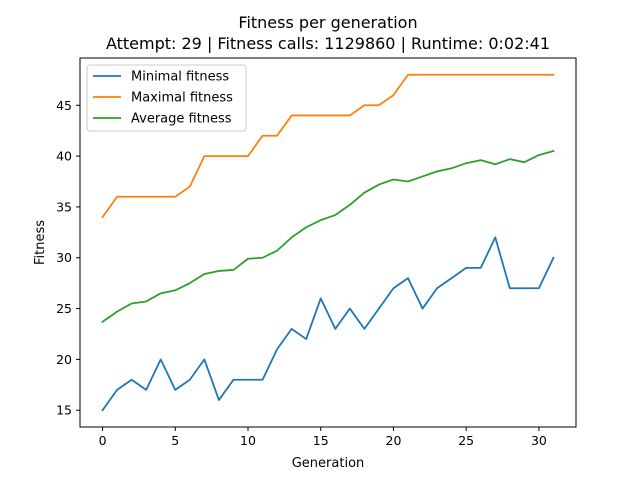  I want to click on legend-box, so click(166, 98).